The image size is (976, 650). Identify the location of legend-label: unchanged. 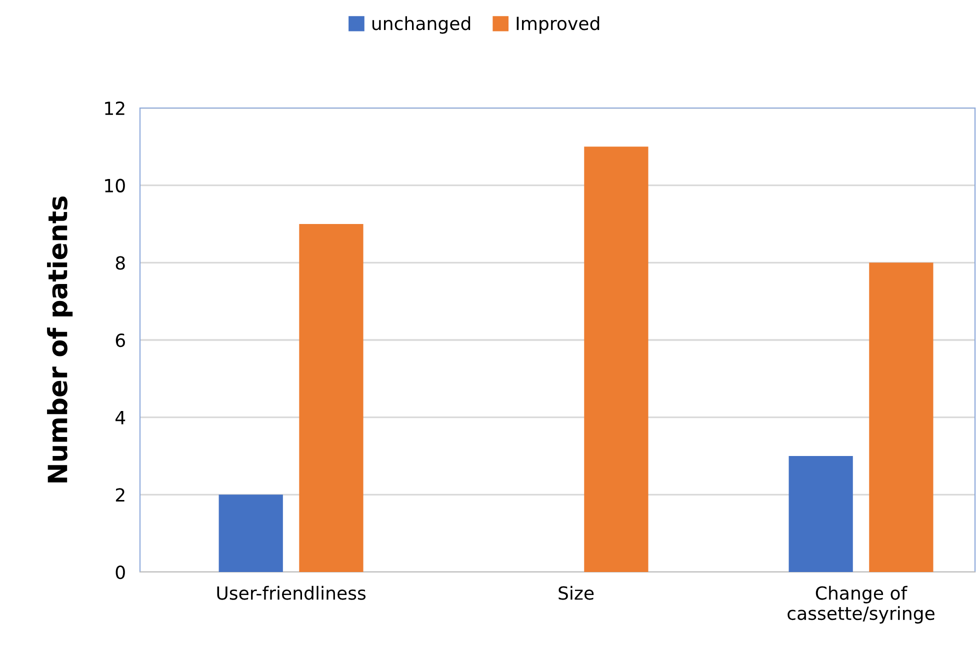
(421, 25).